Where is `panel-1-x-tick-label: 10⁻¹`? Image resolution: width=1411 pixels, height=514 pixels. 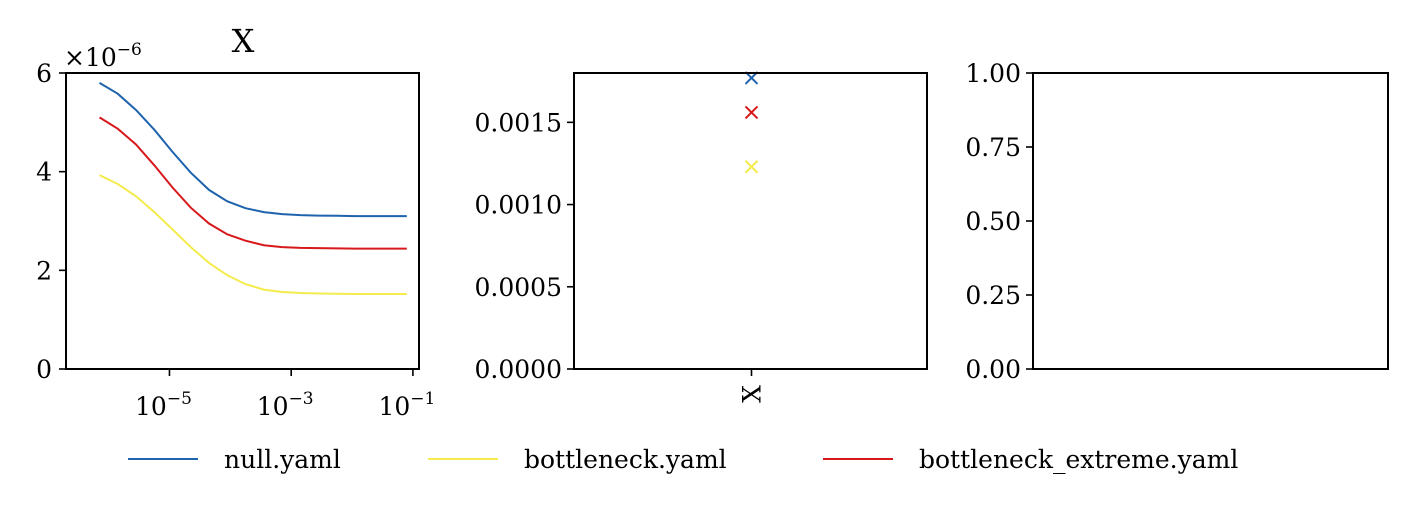
panel-1-x-tick-label: 10⁻¹ is located at coordinates (406, 405).